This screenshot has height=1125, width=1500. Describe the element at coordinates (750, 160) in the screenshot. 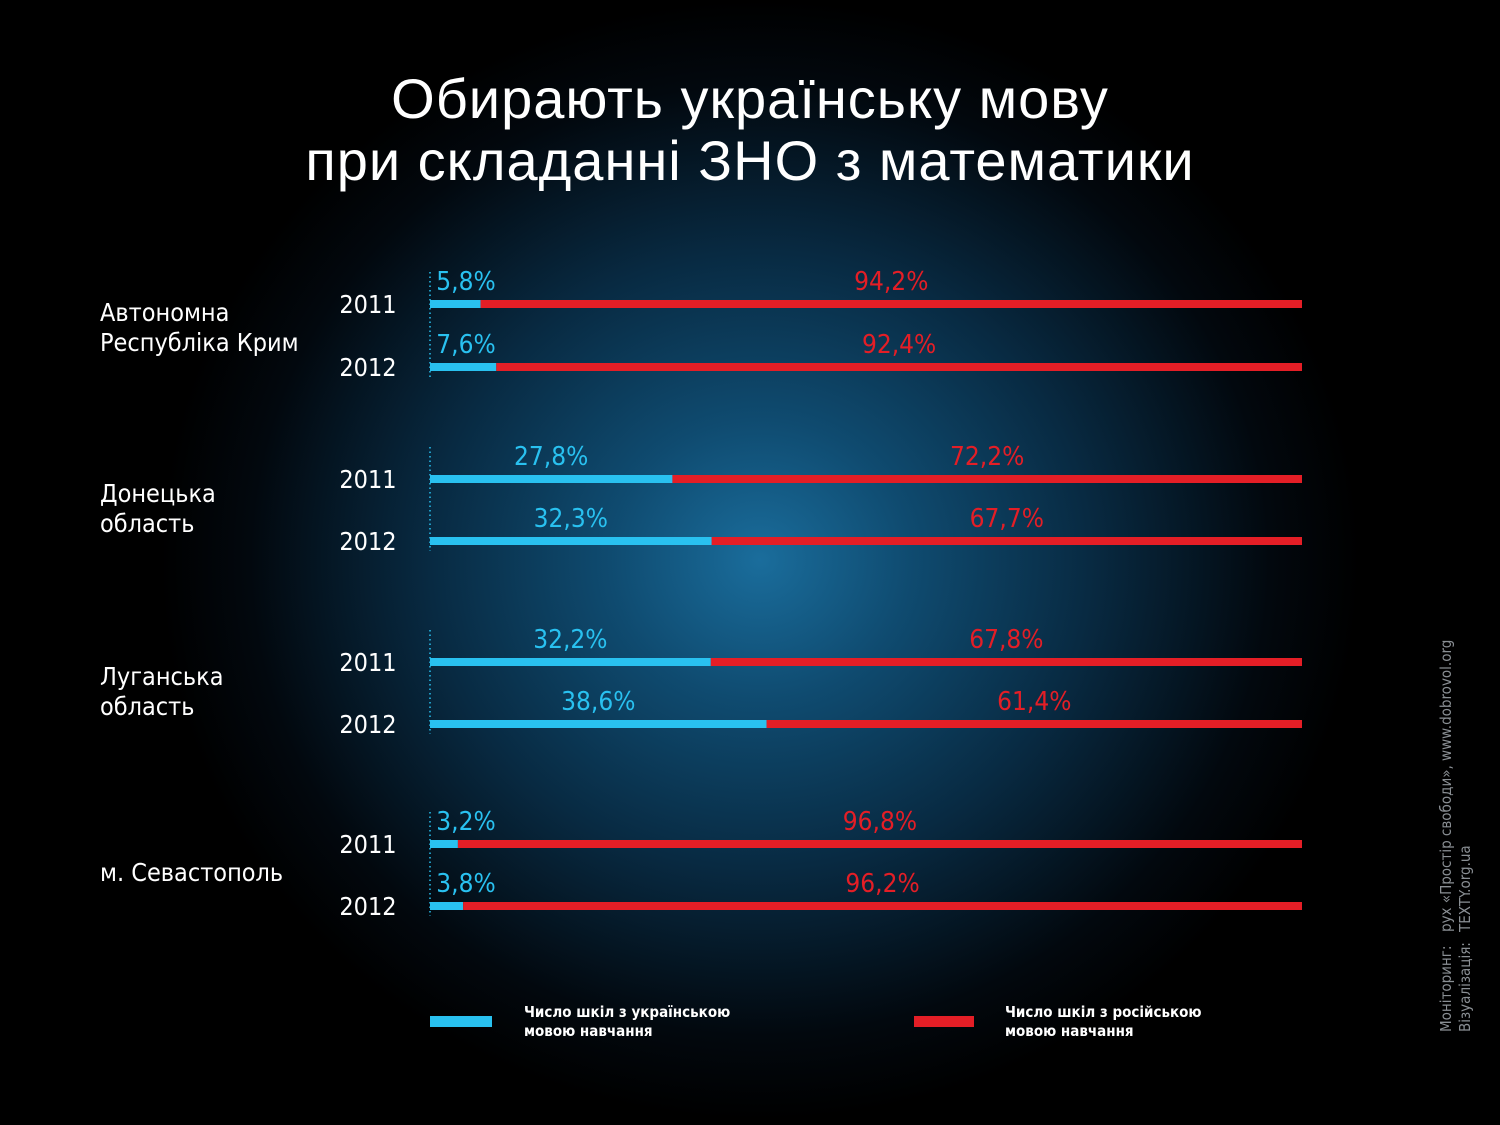

I see `chart-title-line-2: при складанні ЗНО з математики` at that location.